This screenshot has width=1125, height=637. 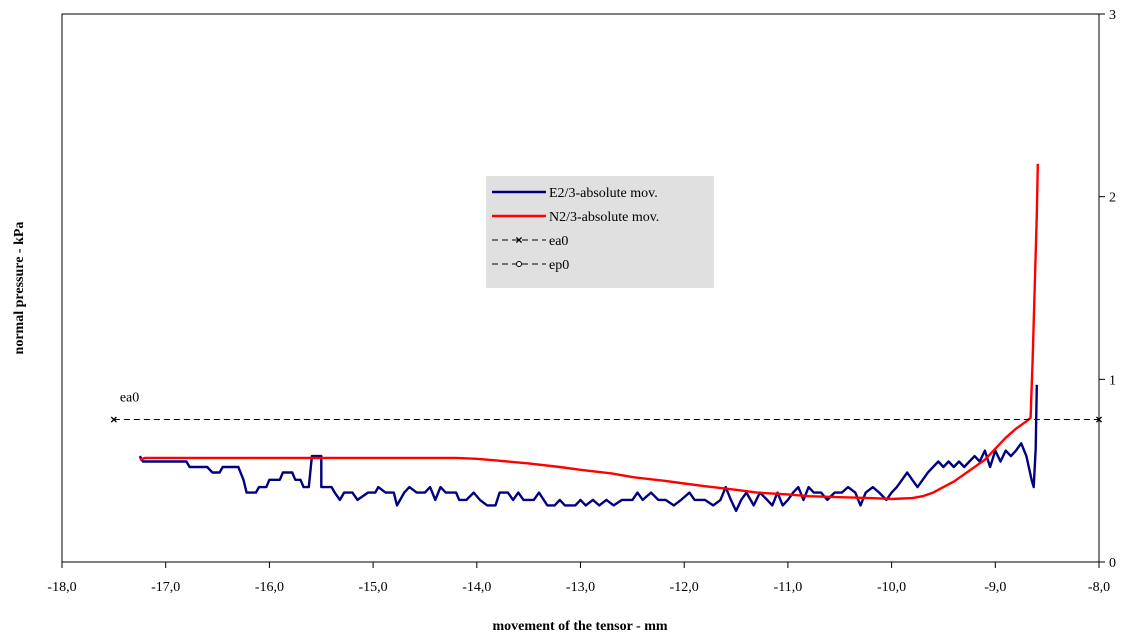 I want to click on legend-label: N2/3-absolute mov., so click(x=604, y=217).